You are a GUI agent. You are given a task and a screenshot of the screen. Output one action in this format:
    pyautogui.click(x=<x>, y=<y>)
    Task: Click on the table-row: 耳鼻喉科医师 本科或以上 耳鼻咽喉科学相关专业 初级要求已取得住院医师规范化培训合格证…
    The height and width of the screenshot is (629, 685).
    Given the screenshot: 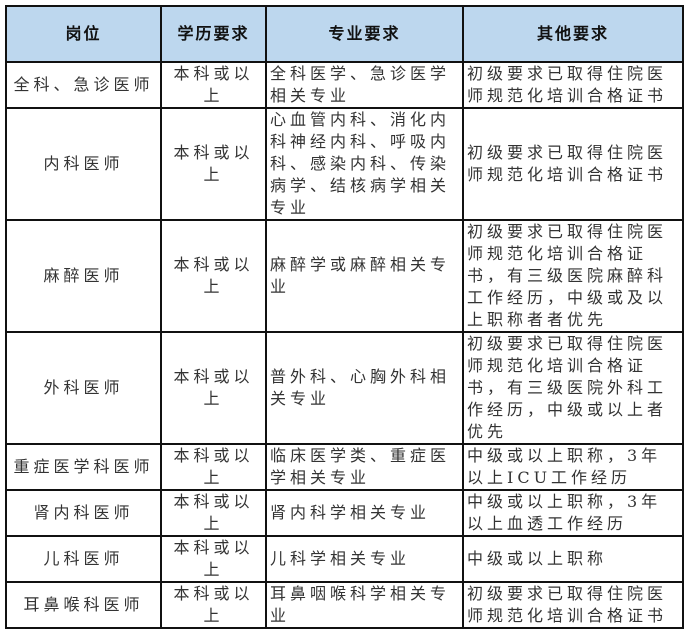 What is the action you would take?
    pyautogui.click(x=344, y=605)
    